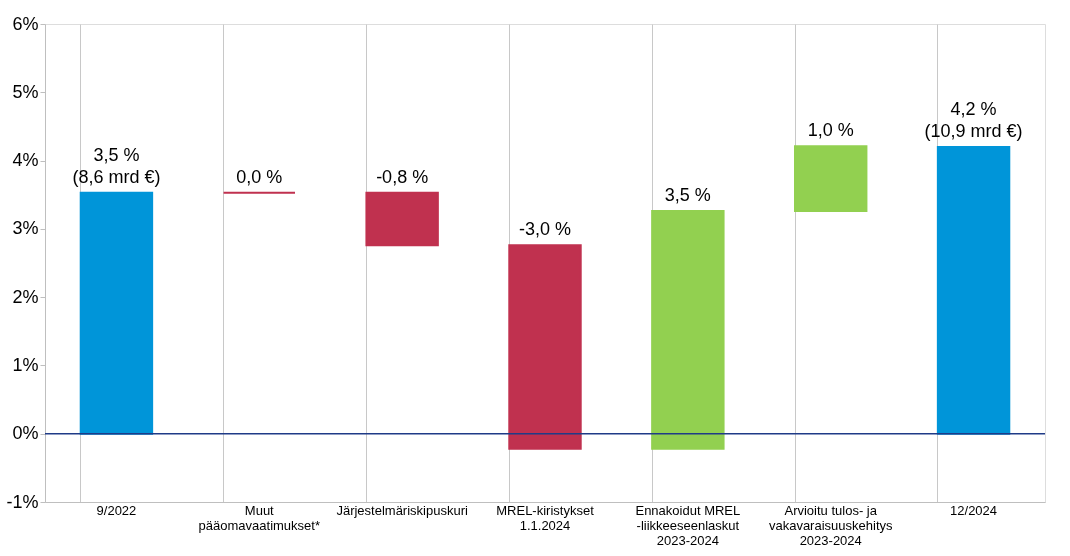  Describe the element at coordinates (25, 23) in the screenshot. I see `y-tick-label: 6%` at that location.